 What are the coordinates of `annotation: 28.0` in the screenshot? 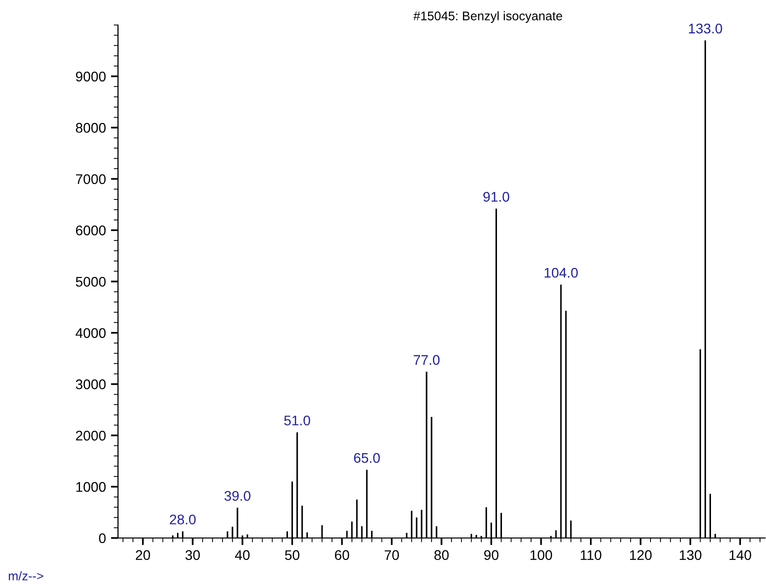 It's located at (183, 519).